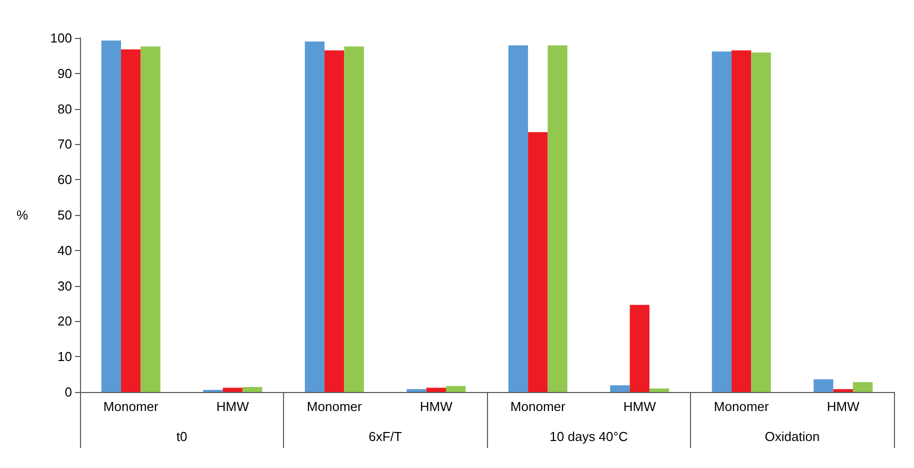  What do you see at coordinates (65, 321) in the screenshot?
I see `y-tick-label: 20` at bounding box center [65, 321].